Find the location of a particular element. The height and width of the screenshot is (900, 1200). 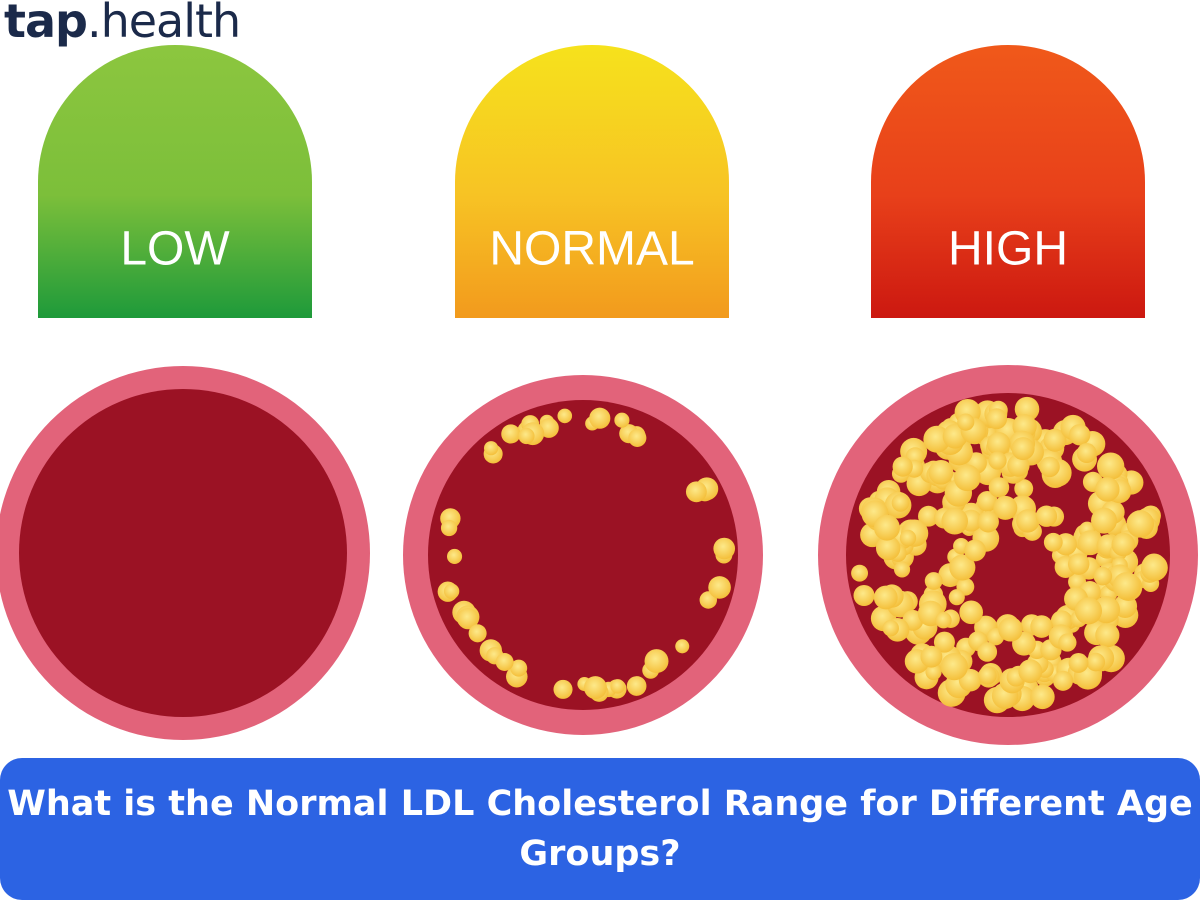

high-plaque is located at coordinates (1008, 181).